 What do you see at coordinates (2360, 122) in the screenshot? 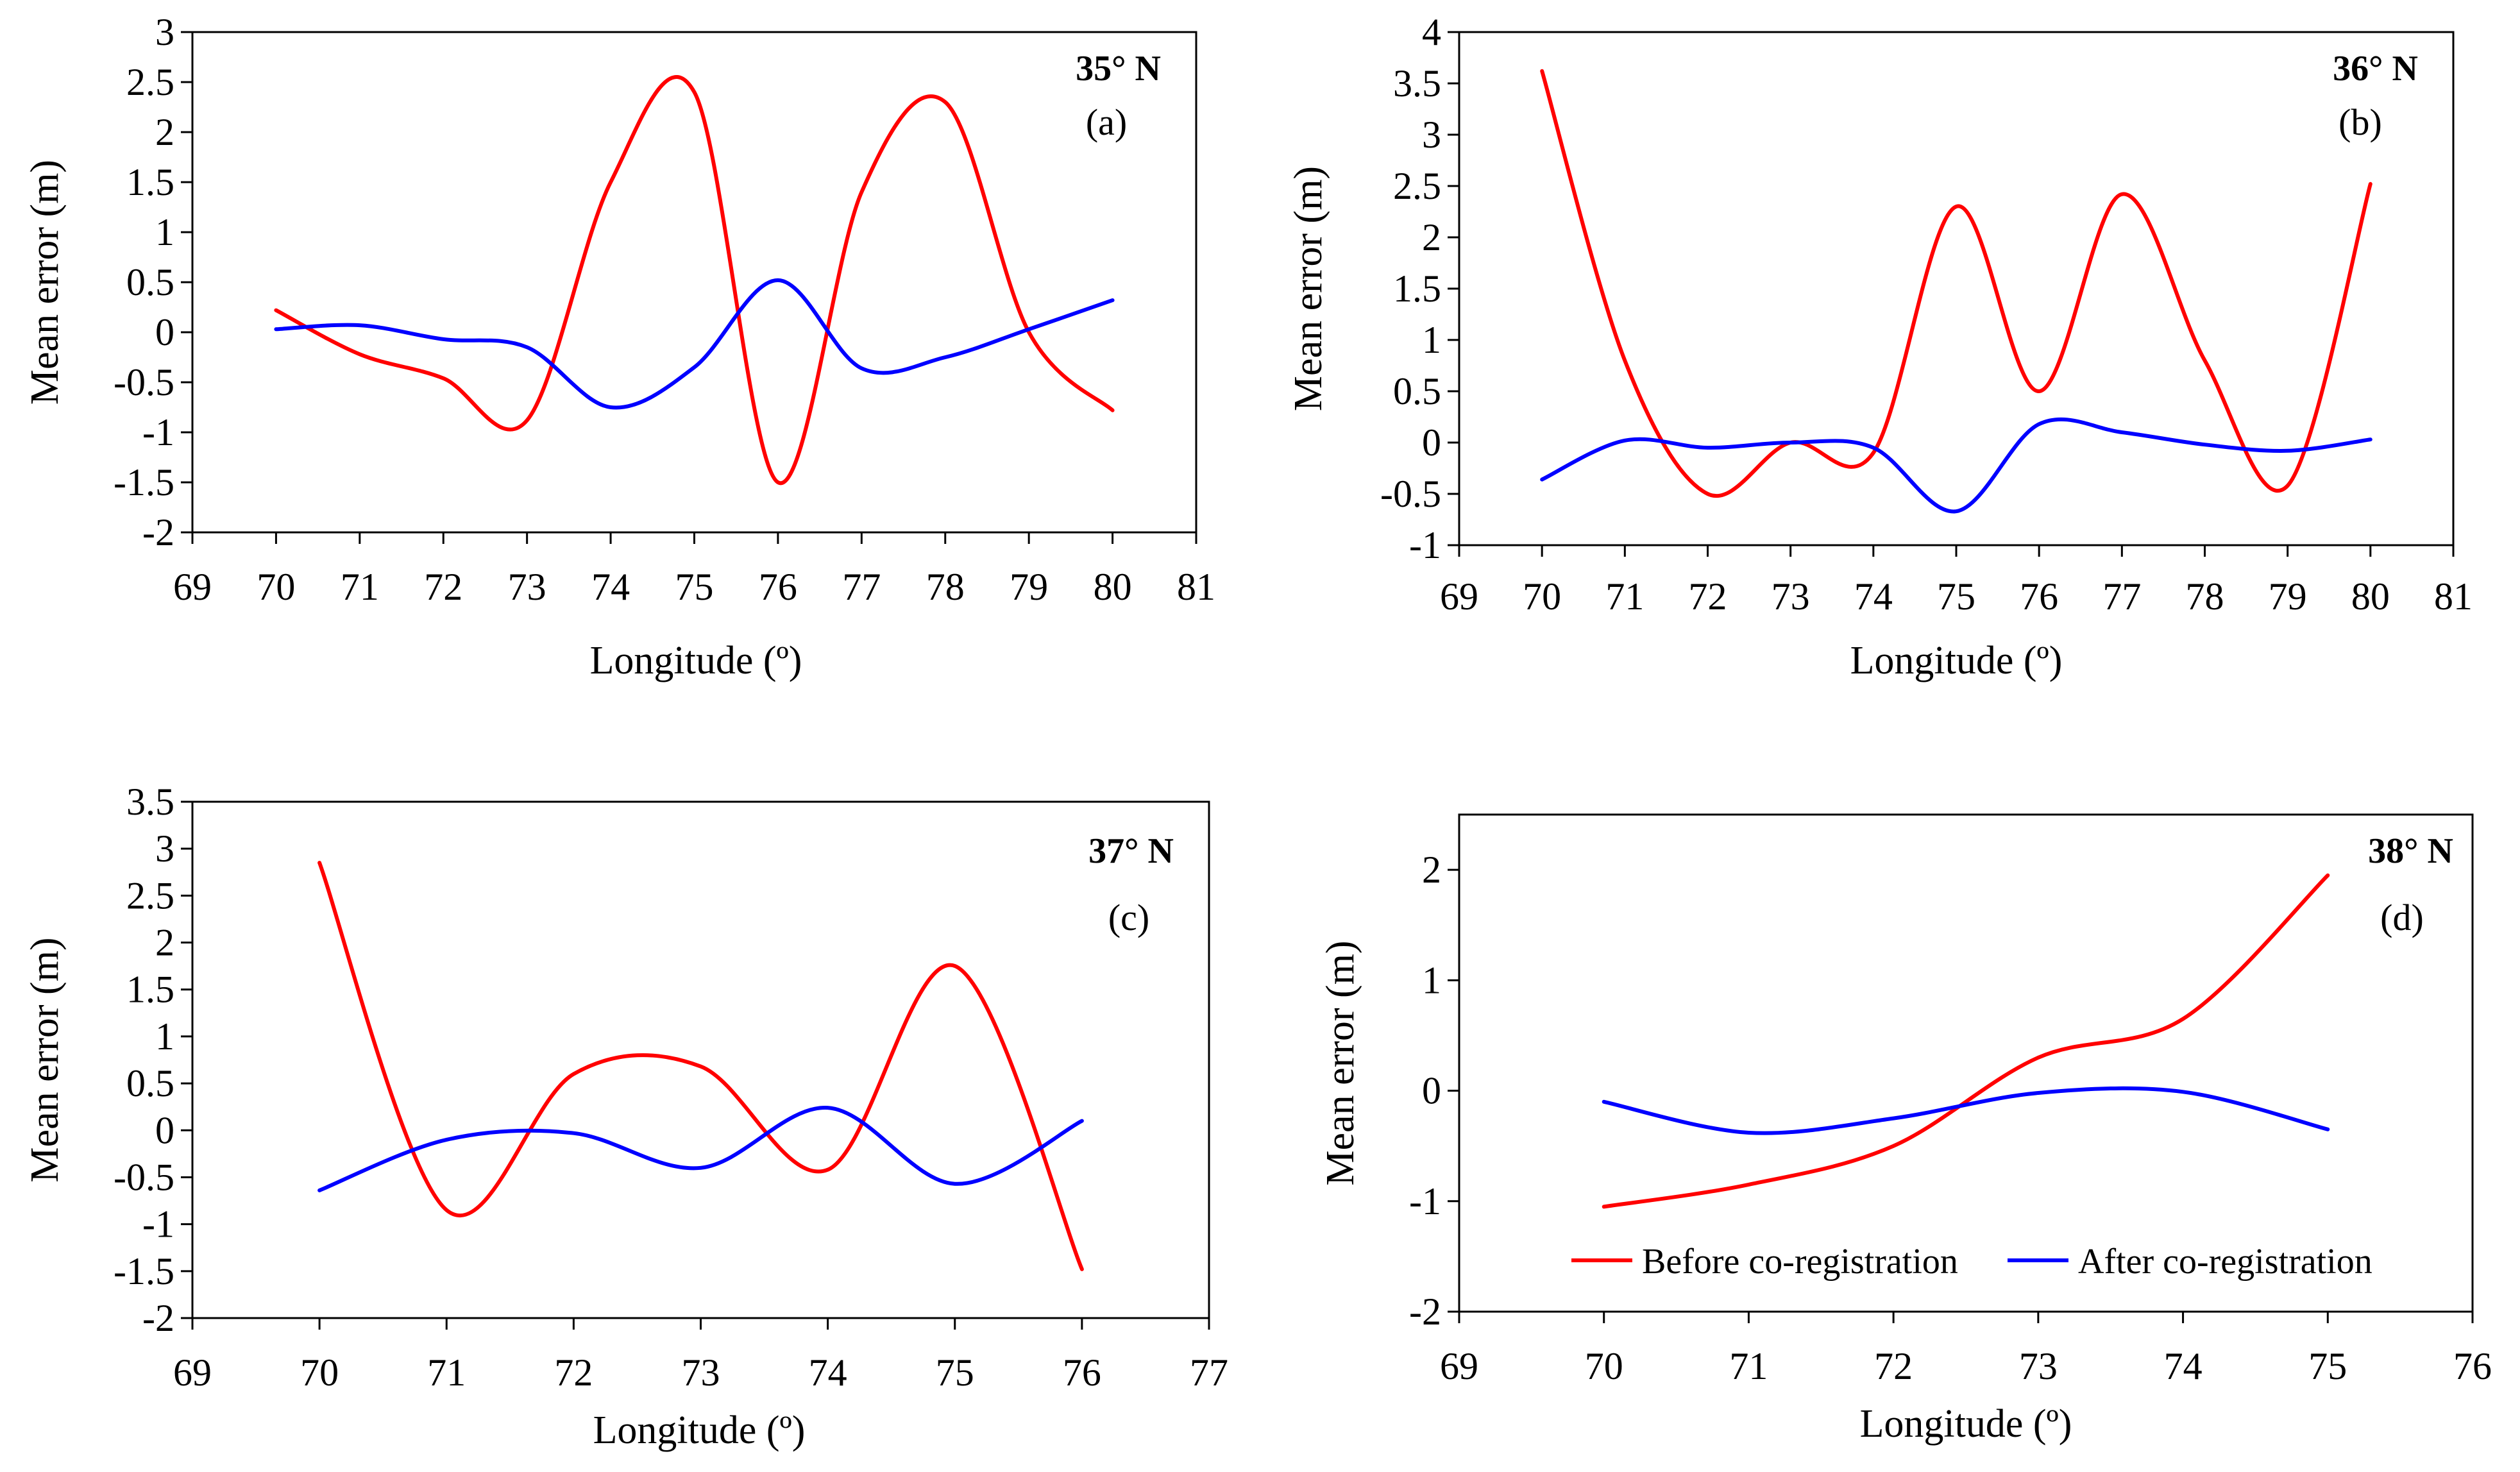
I see `panel-label: (b)` at bounding box center [2360, 122].